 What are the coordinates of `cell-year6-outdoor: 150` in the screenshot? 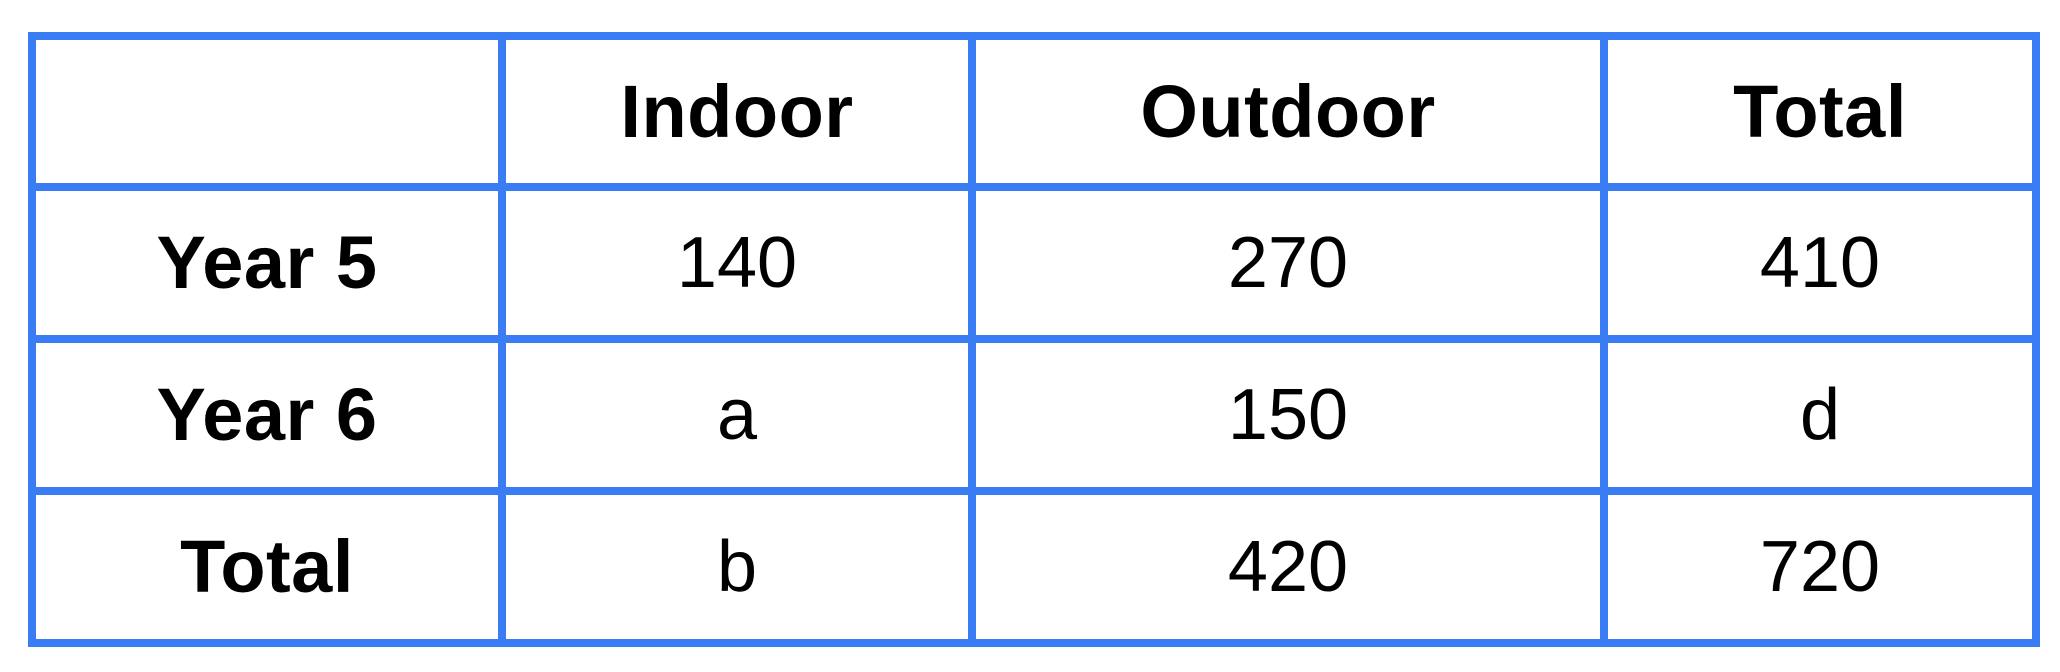 It's located at (1288, 415).